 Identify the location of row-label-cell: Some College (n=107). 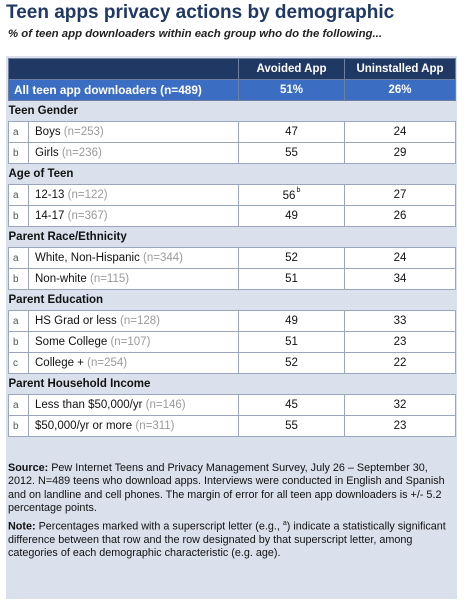
(133, 342).